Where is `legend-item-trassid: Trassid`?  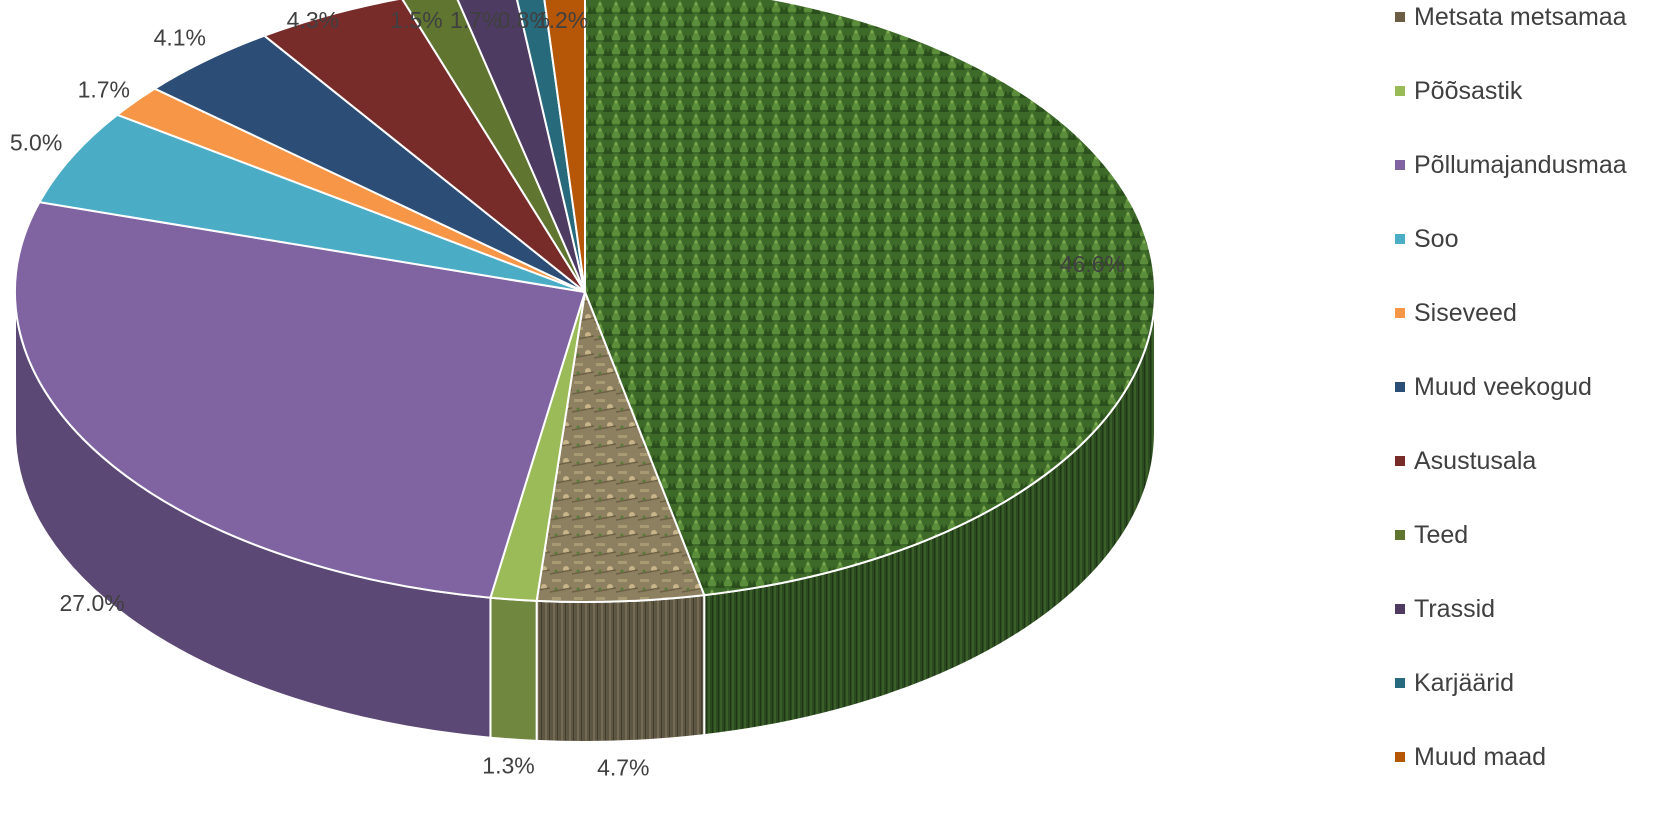 legend-item-trassid: Trassid is located at coordinates (1445, 609).